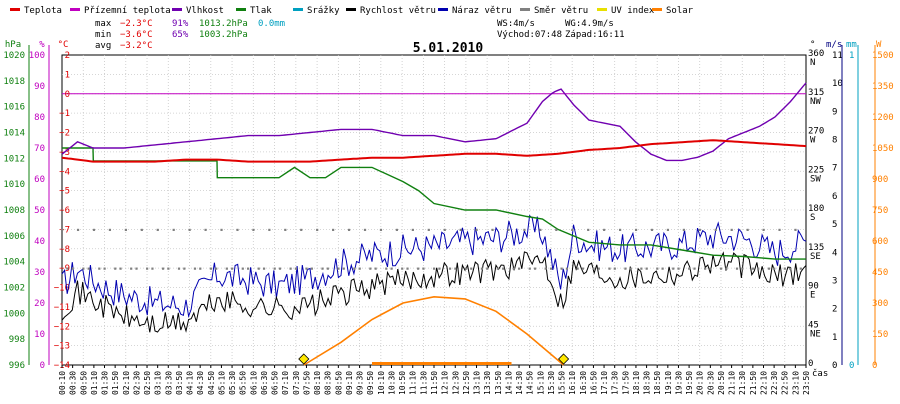  I want to click on x-tick-label: 14:30, so click(519, 383).